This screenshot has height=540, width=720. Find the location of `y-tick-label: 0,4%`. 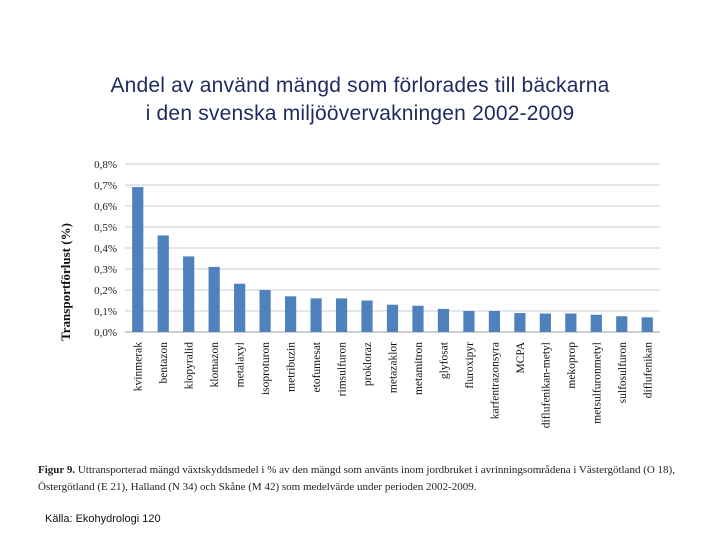

y-tick-label: 0,4% is located at coordinates (105, 249).